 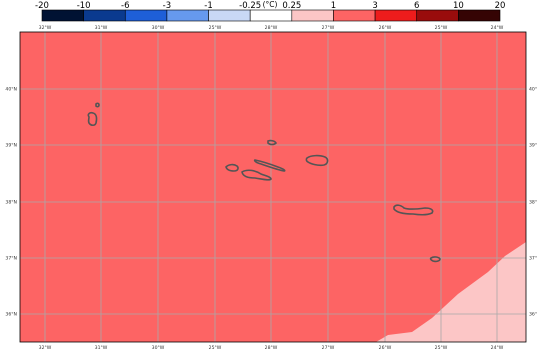 What do you see at coordinates (269, 165) in the screenshot?
I see `island-sao-jorge-coastline` at bounding box center [269, 165].